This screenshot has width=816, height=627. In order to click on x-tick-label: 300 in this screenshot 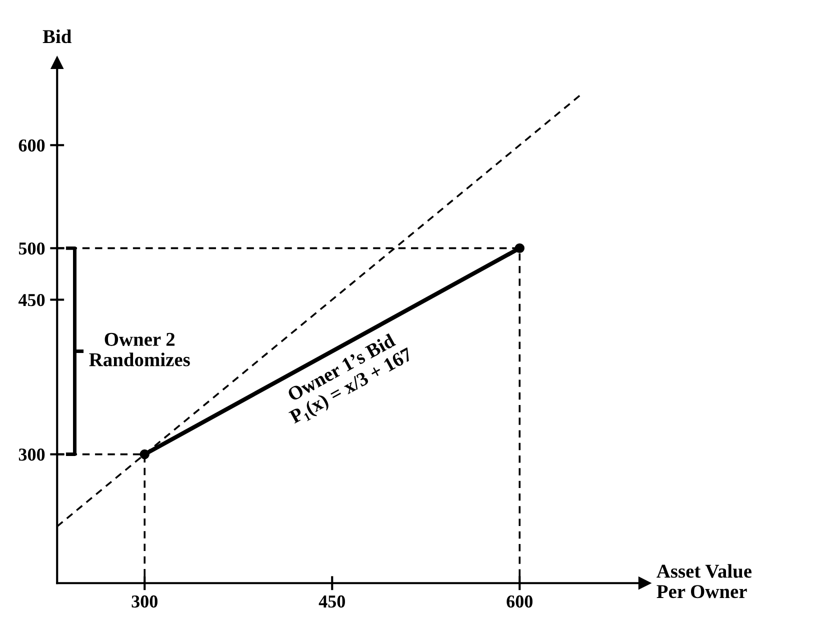, I will do `click(145, 601)`.